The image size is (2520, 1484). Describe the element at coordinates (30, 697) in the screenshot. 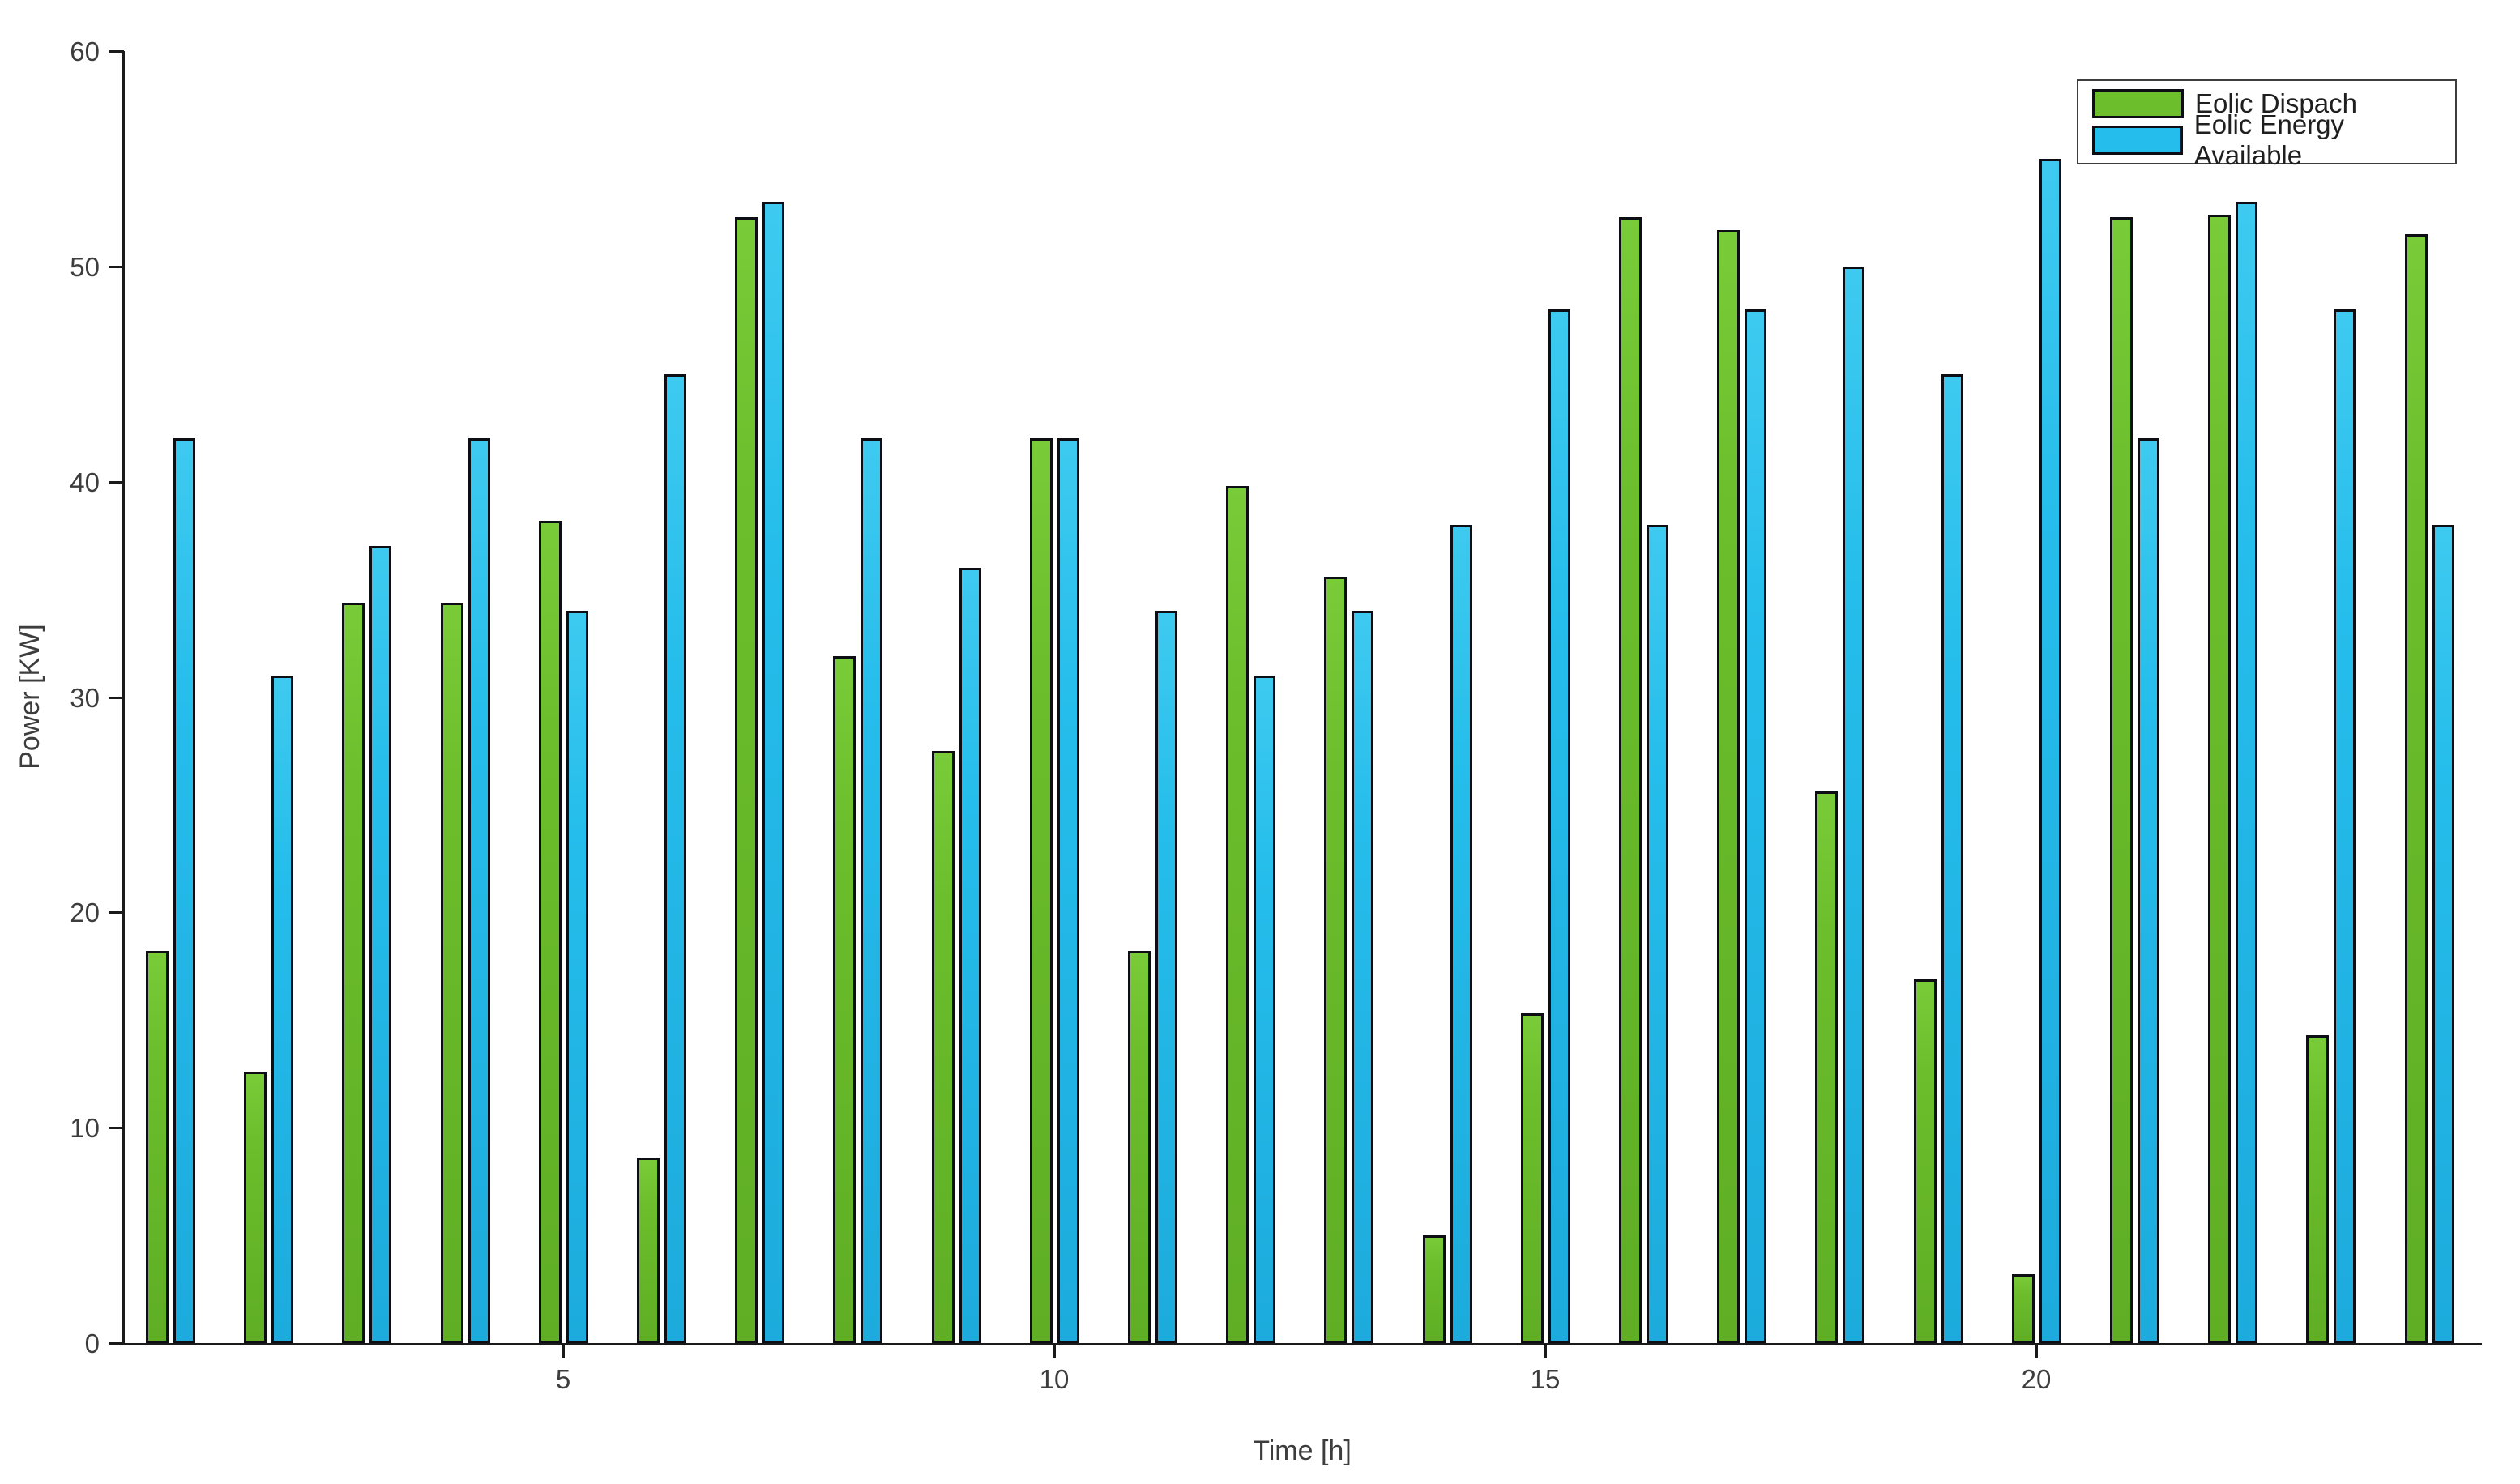

I see `y-axis-title: Power [KW]` at that location.